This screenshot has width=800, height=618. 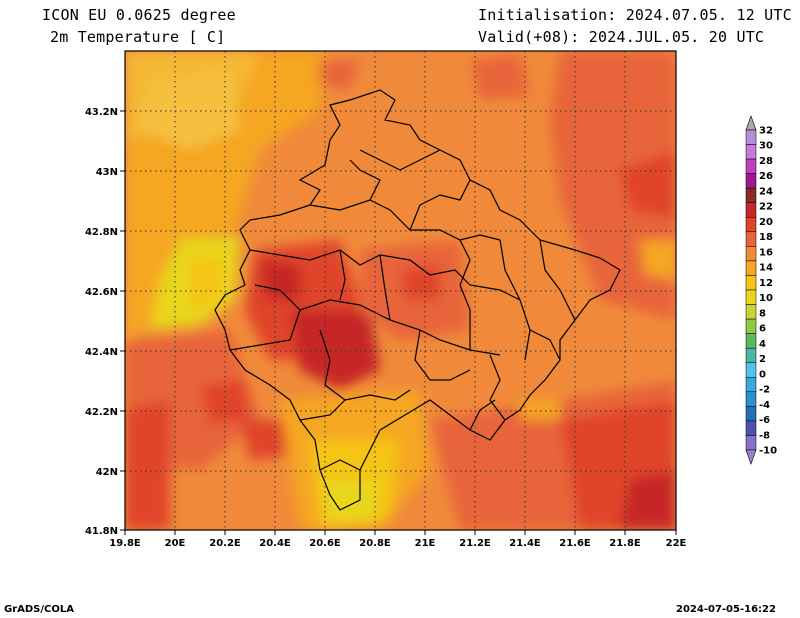 What do you see at coordinates (101, 292) in the screenshot?
I see `y-tick-label: 42.6N` at bounding box center [101, 292].